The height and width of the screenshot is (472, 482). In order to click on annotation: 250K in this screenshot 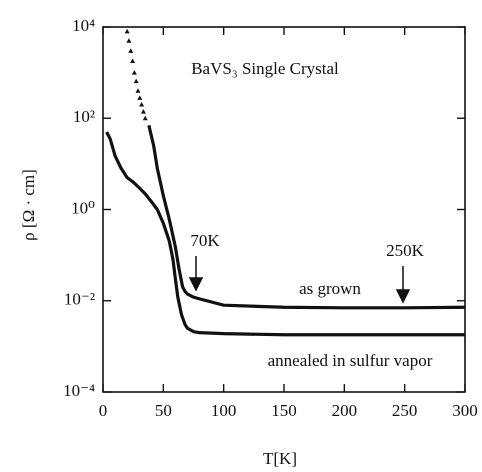, I will do `click(405, 250)`.